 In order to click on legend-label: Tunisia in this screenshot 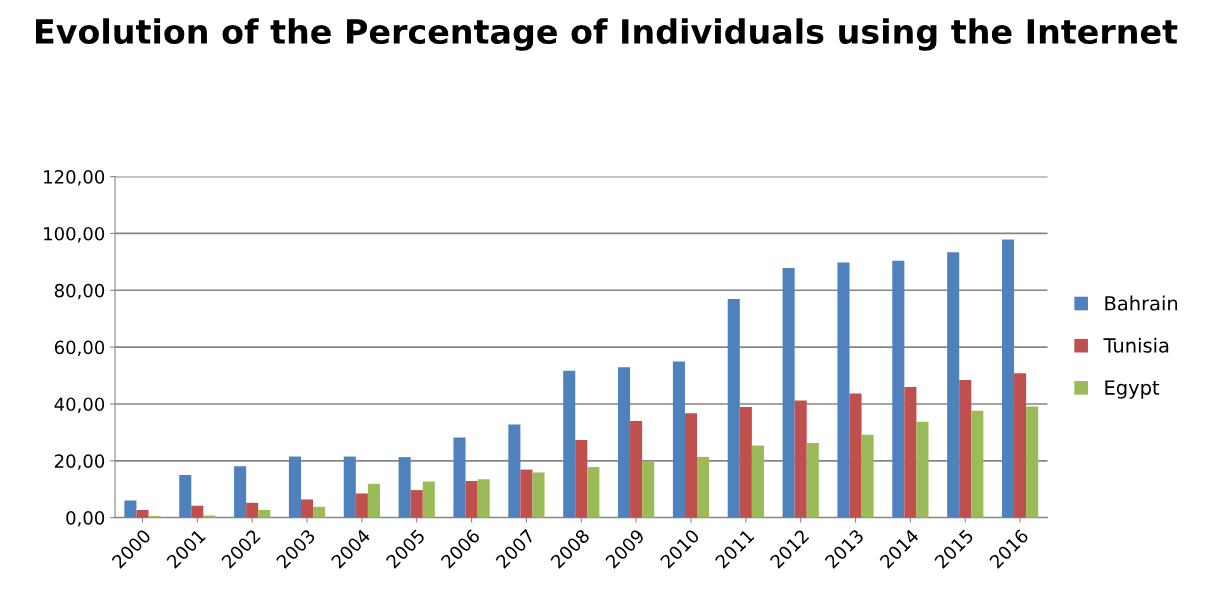, I will do `click(1136, 345)`.